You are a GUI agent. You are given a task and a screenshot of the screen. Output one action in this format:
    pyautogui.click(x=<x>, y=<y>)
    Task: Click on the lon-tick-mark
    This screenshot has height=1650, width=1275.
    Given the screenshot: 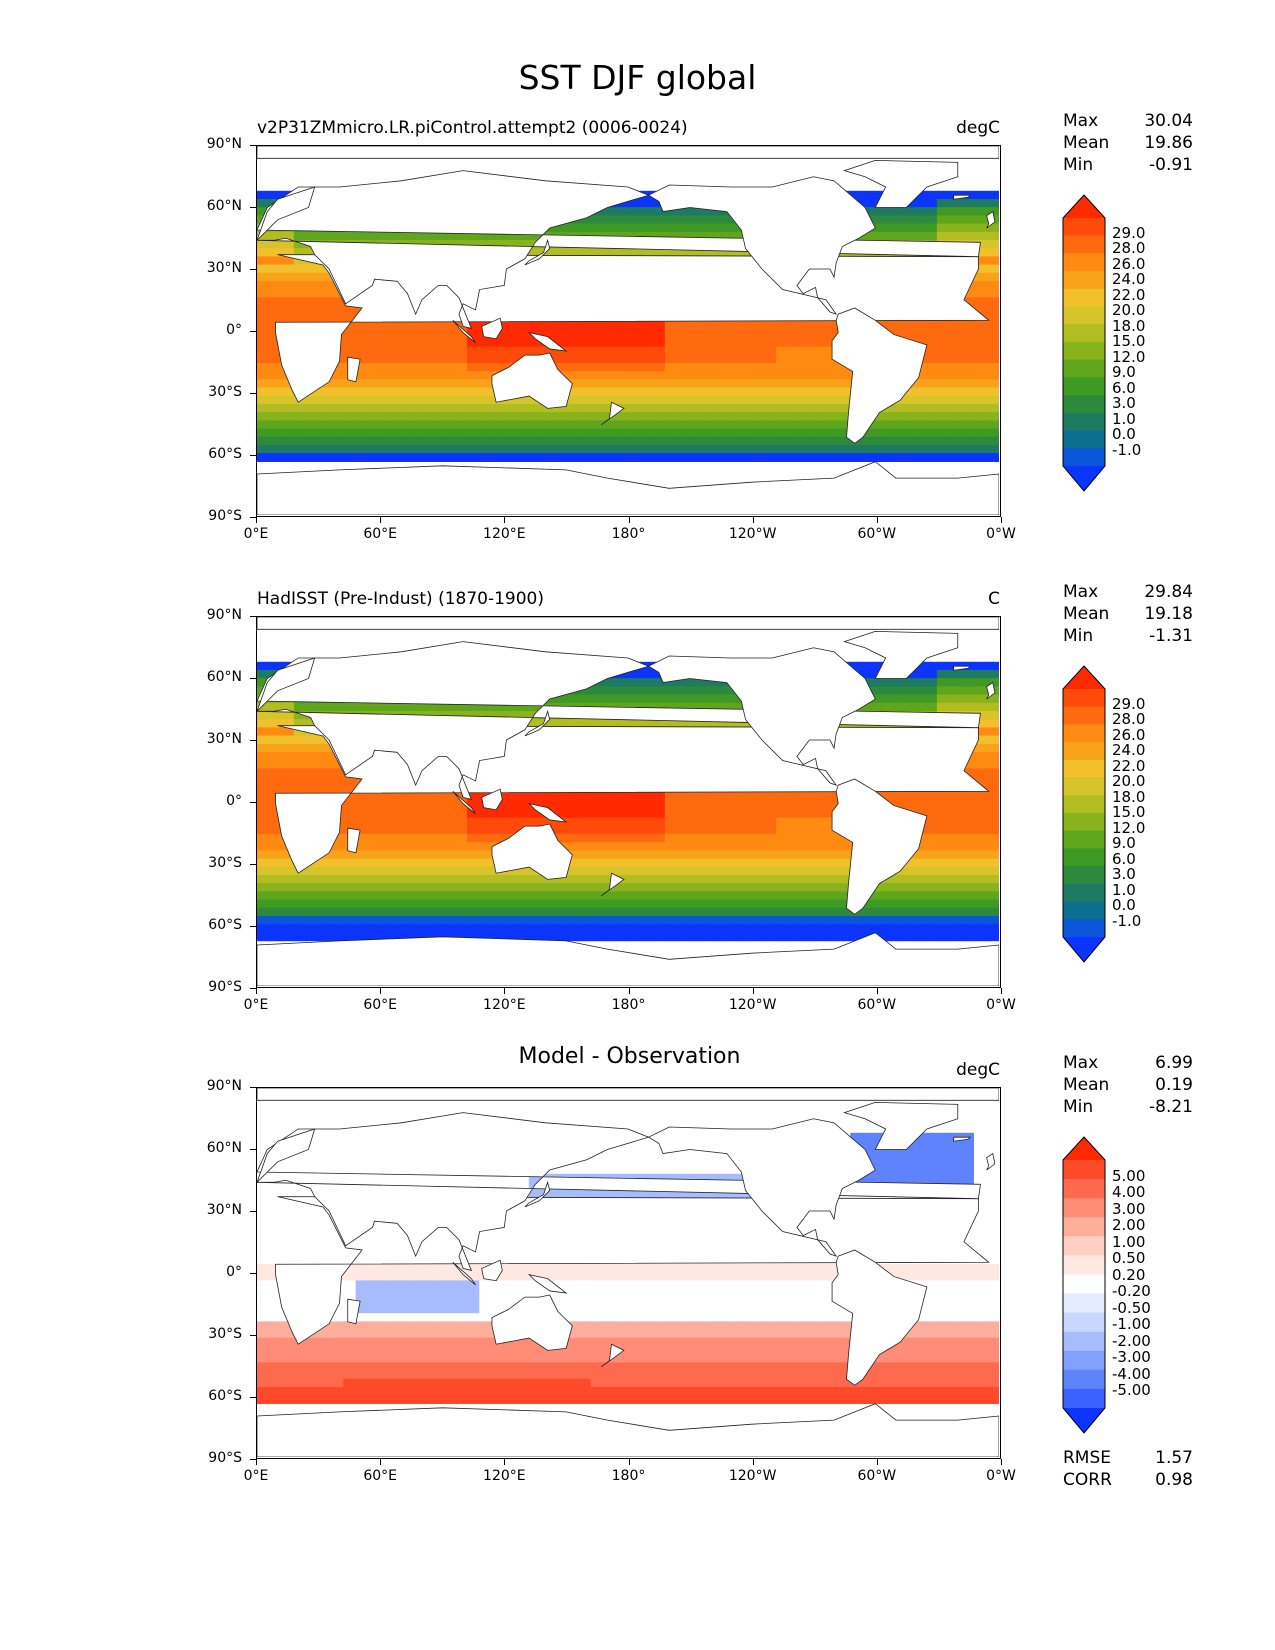 What is the action you would take?
    pyautogui.click(x=256, y=520)
    